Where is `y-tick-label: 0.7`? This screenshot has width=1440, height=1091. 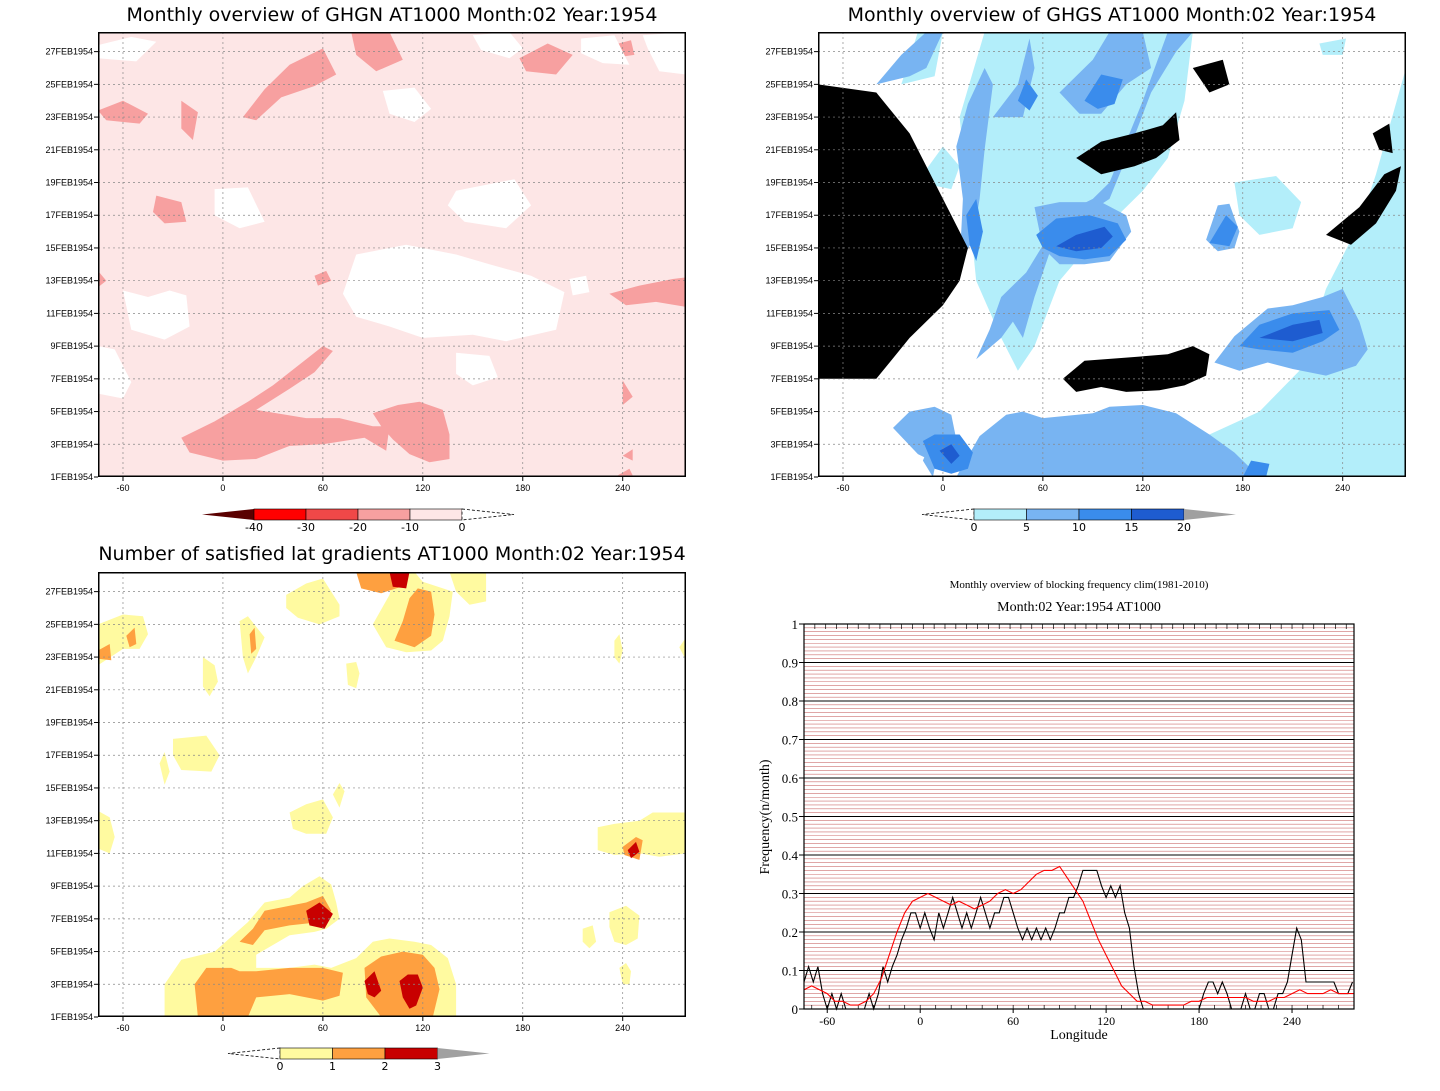 y-tick-label: 0.7 is located at coordinates (790, 740).